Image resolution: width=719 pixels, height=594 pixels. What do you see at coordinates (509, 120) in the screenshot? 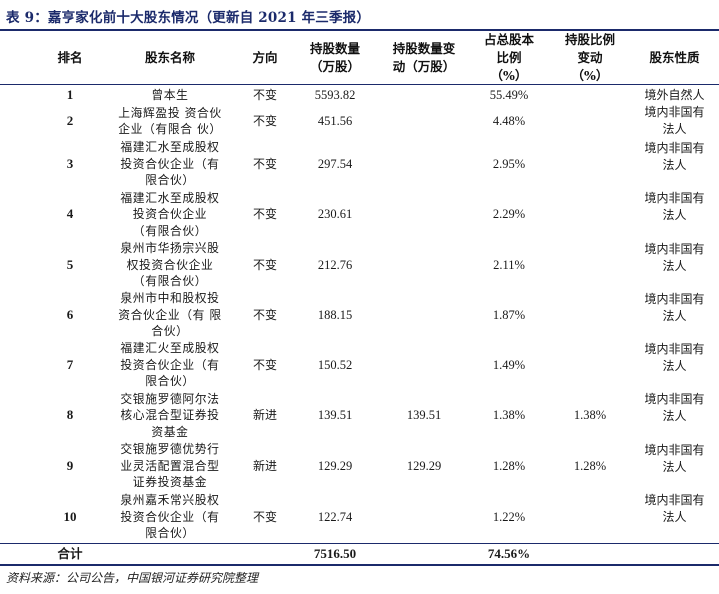
I see `ratio-cell: 4.48%` at bounding box center [509, 120].